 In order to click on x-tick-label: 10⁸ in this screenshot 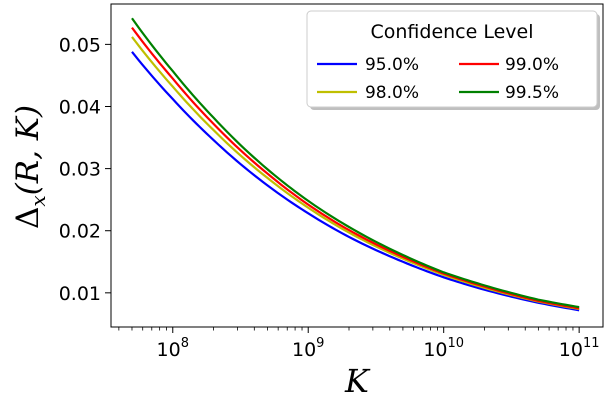, I will do `click(173, 348)`.